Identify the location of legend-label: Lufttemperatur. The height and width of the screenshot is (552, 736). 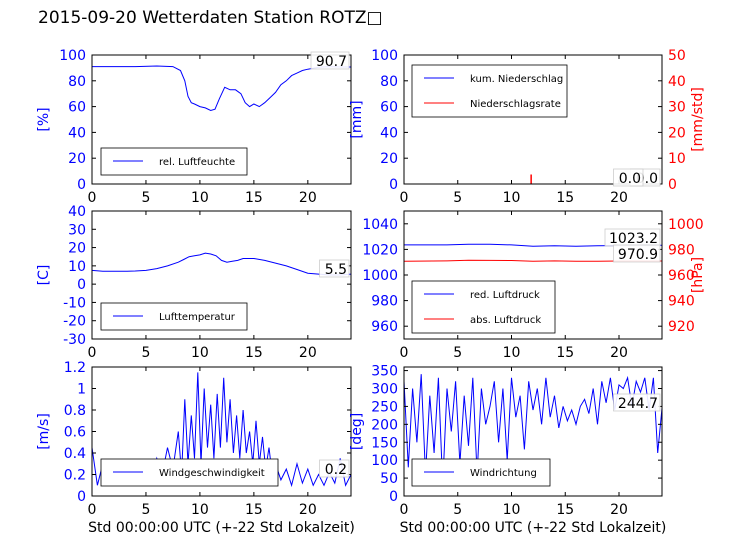
(197, 317).